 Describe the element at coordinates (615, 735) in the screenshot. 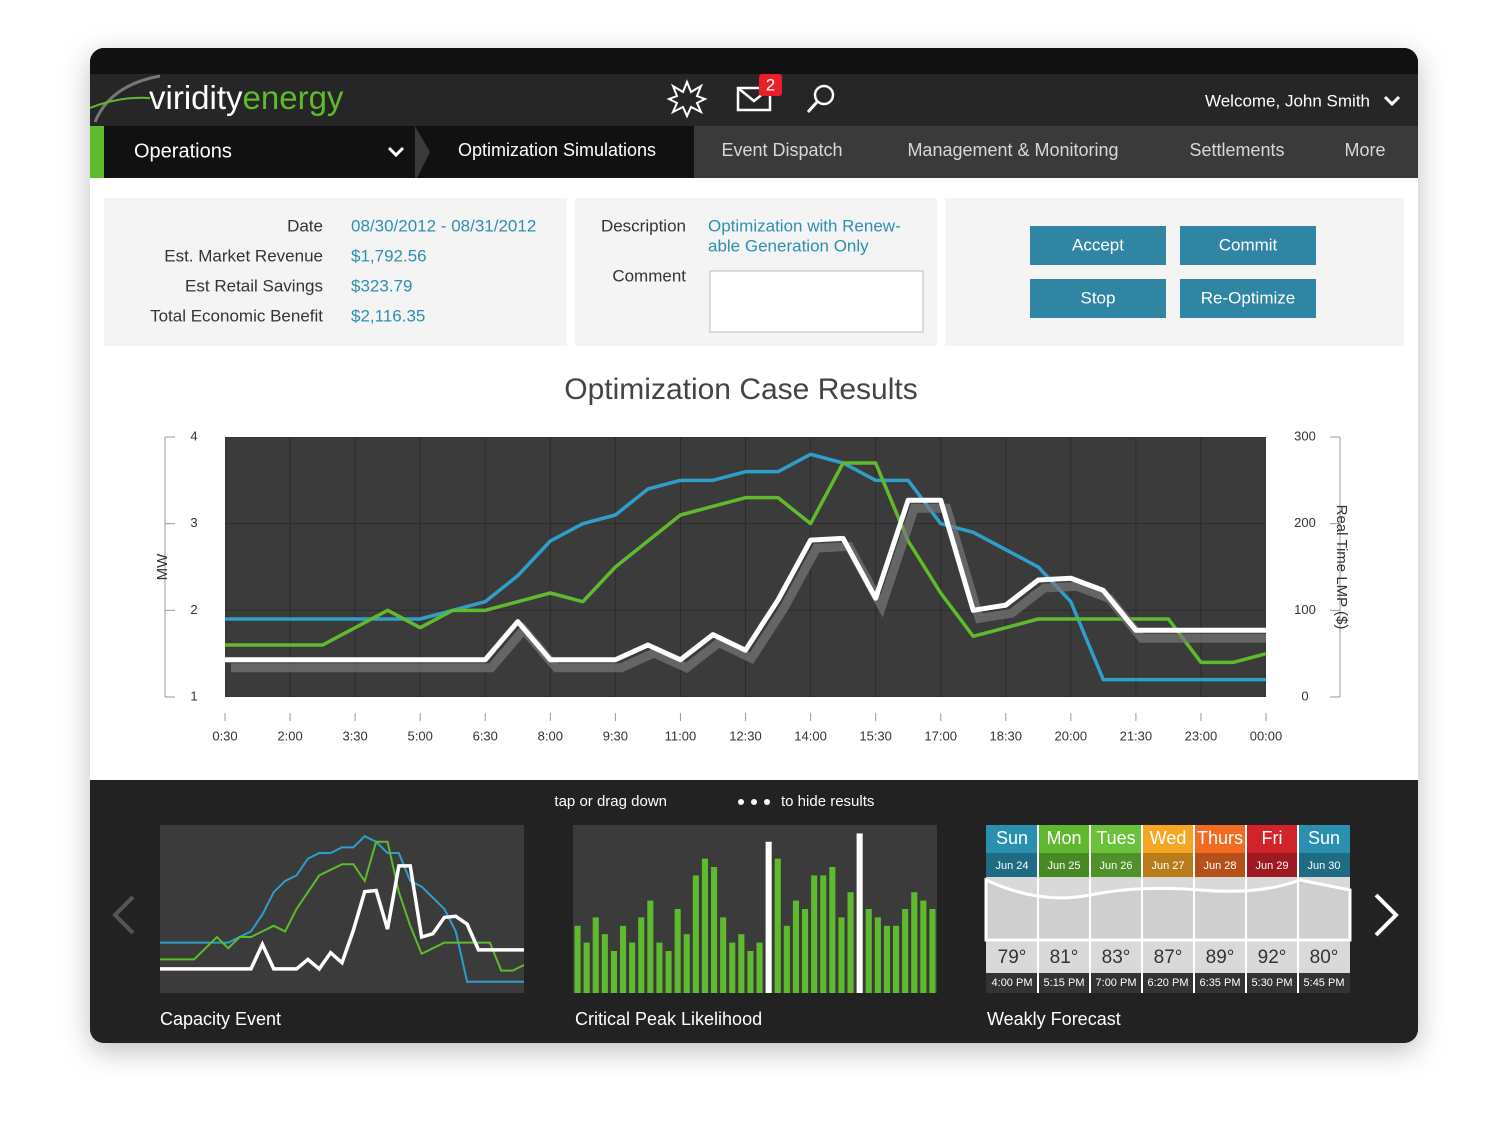

I see `x-tick-label: 9:30` at that location.